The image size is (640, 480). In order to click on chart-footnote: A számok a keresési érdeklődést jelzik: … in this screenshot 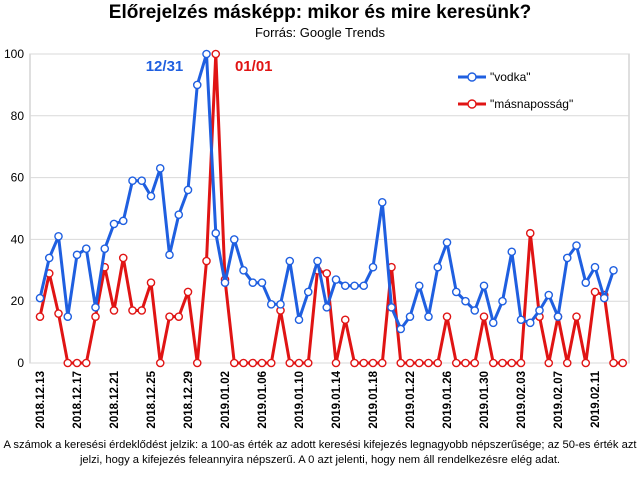, I will do `click(320, 452)`.